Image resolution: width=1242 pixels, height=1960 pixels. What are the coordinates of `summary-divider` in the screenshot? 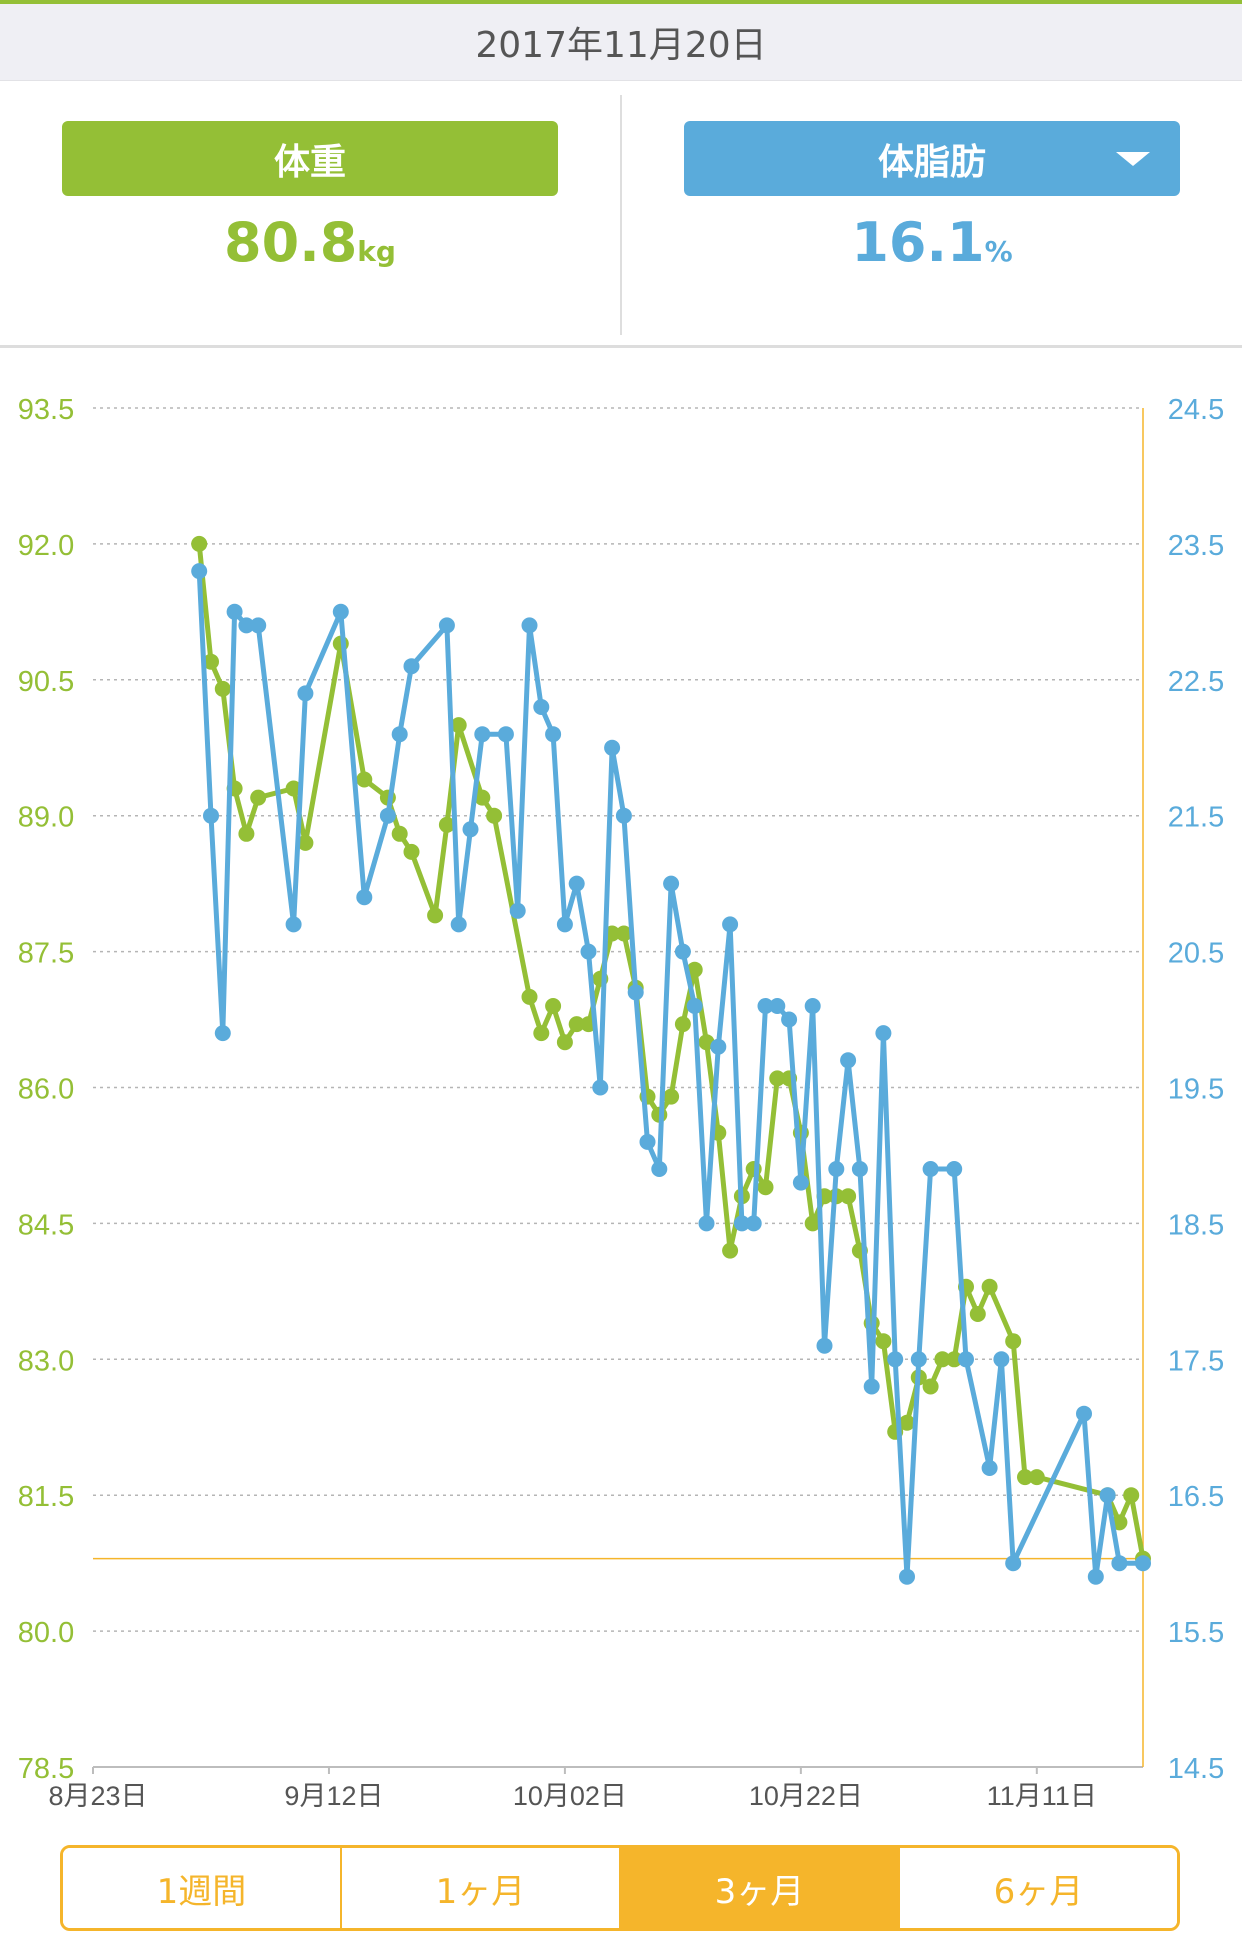 It's located at (621, 215).